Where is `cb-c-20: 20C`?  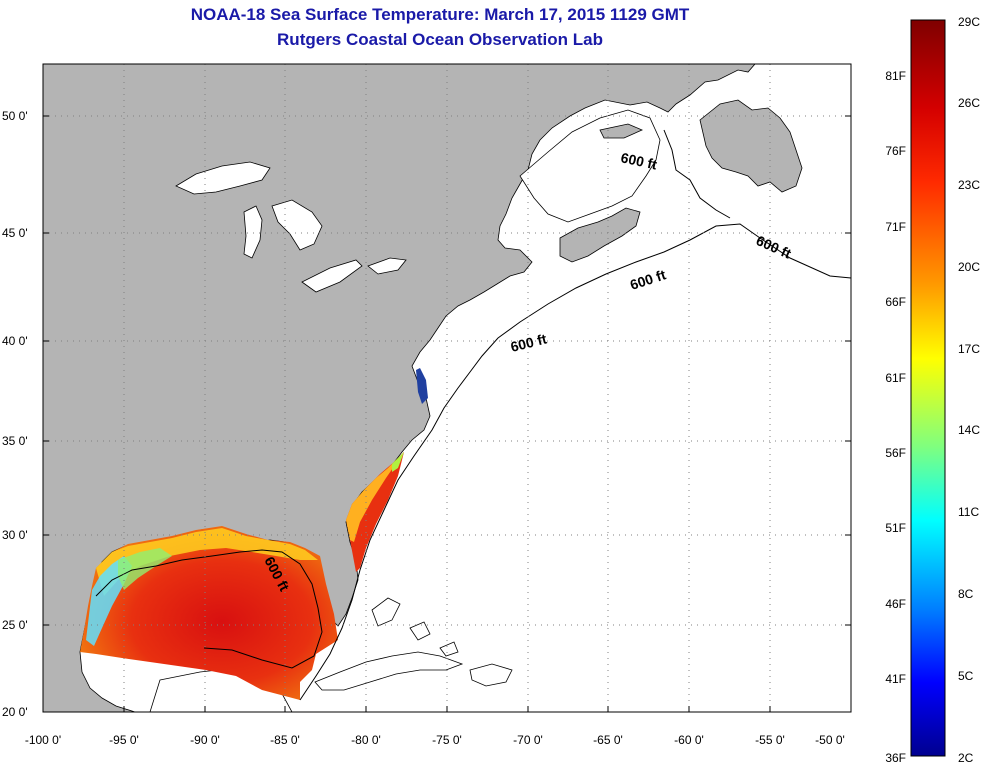
cb-c-20: 20C is located at coordinates (969, 267).